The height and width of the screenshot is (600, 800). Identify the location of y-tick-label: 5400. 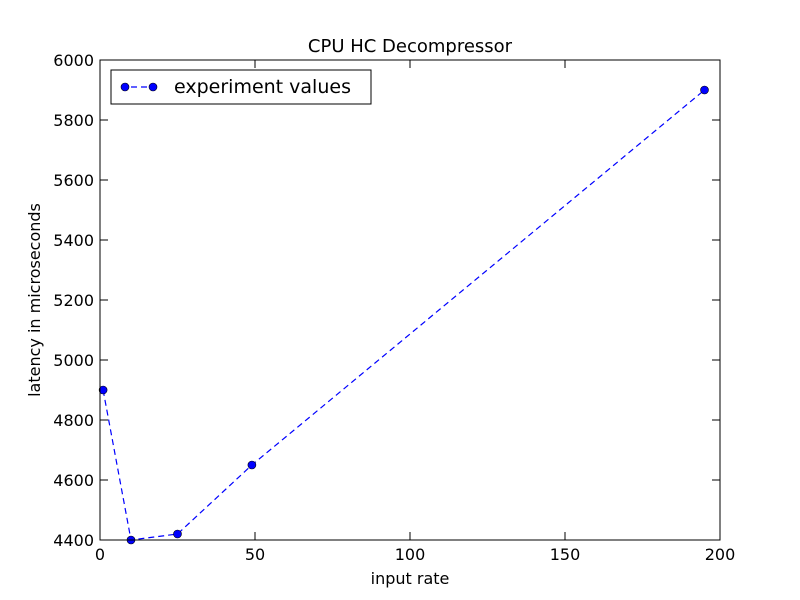
(73, 240).